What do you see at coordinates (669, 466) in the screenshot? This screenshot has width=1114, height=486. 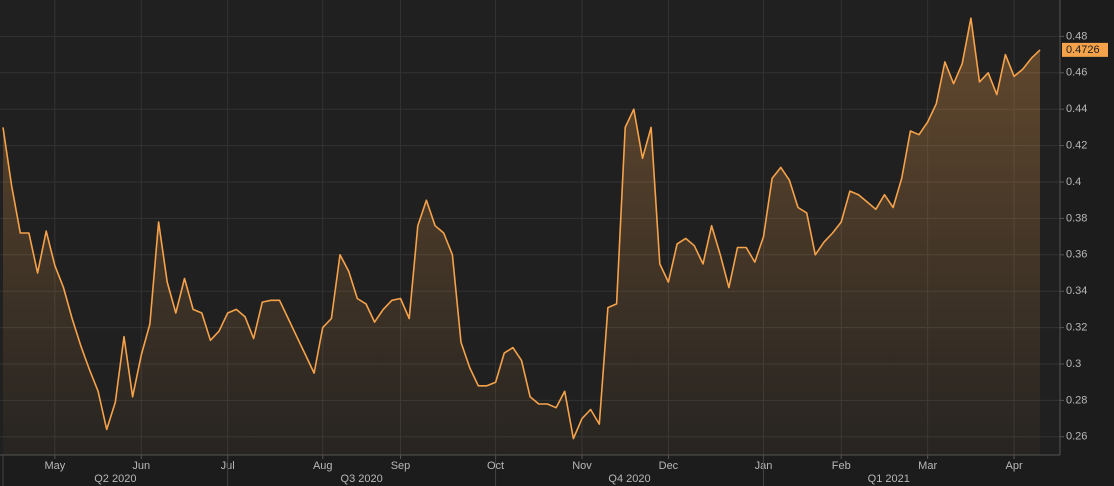 I see `x-tick-label: Dec` at bounding box center [669, 466].